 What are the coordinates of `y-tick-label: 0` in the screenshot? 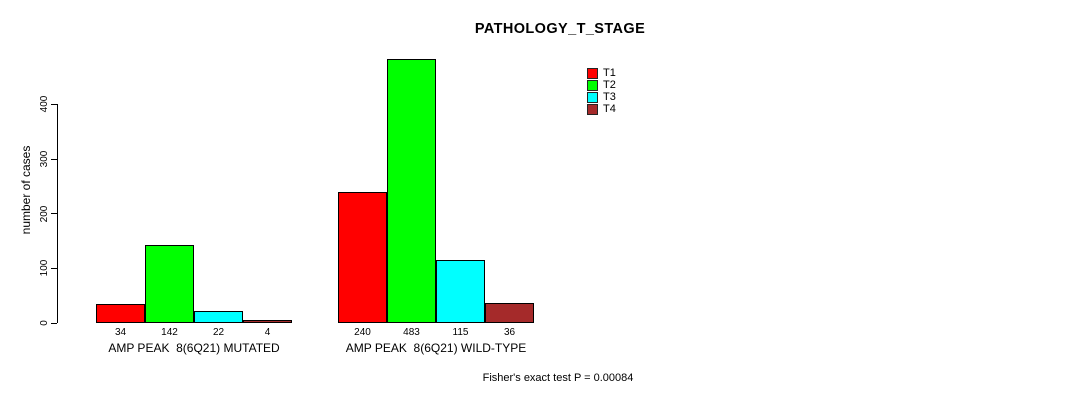 It's located at (44, 323).